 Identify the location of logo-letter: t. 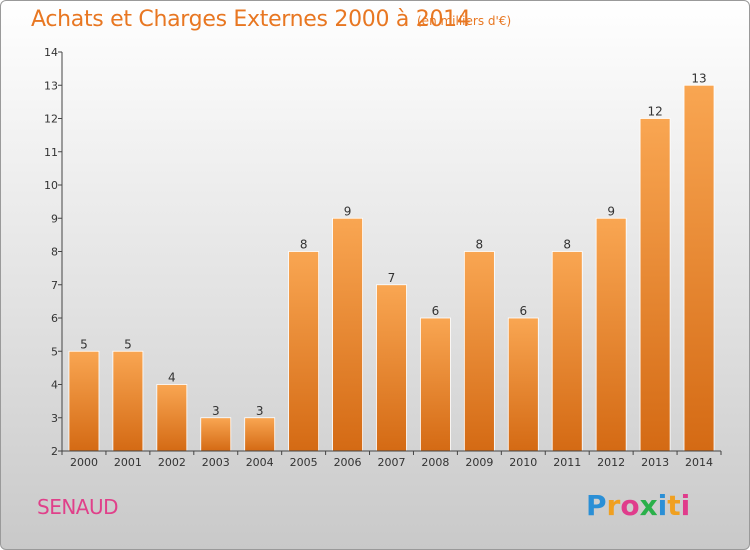
(674, 505).